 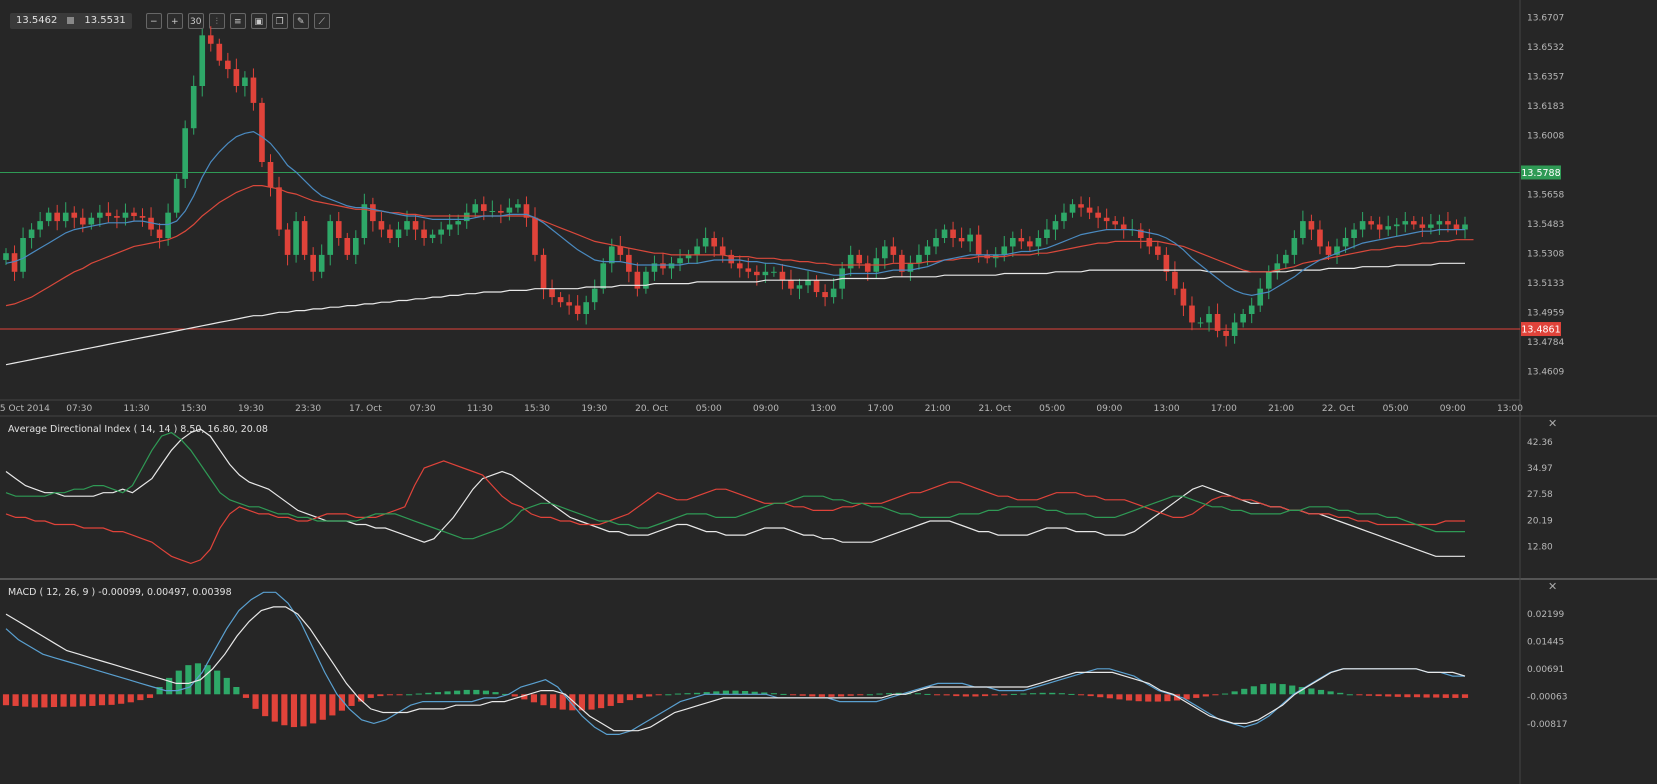 I want to click on price-y-tick: 13.6532, so click(x=1545, y=48).